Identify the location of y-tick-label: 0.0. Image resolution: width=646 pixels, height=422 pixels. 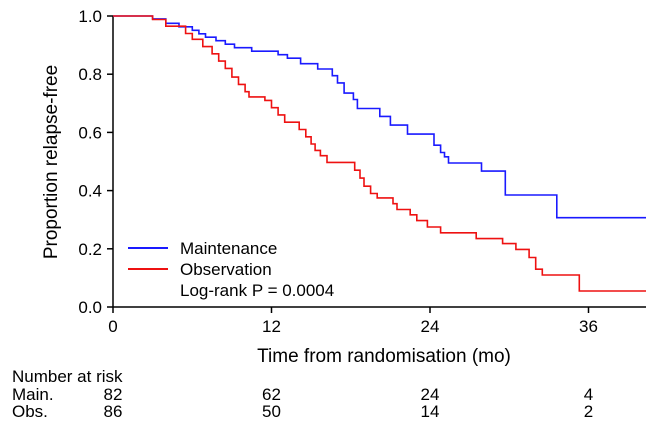
(90, 307).